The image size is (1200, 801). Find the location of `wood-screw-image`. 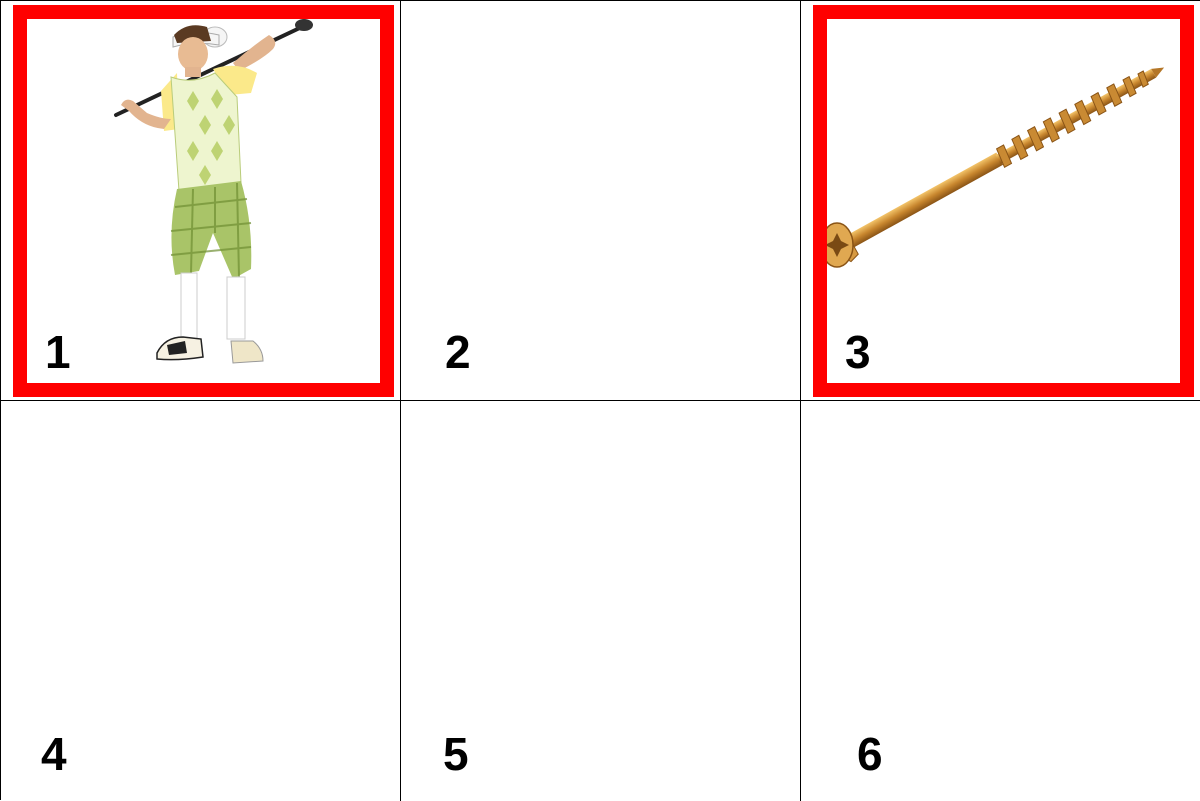

wood-screw-image is located at coordinates (992, 167).